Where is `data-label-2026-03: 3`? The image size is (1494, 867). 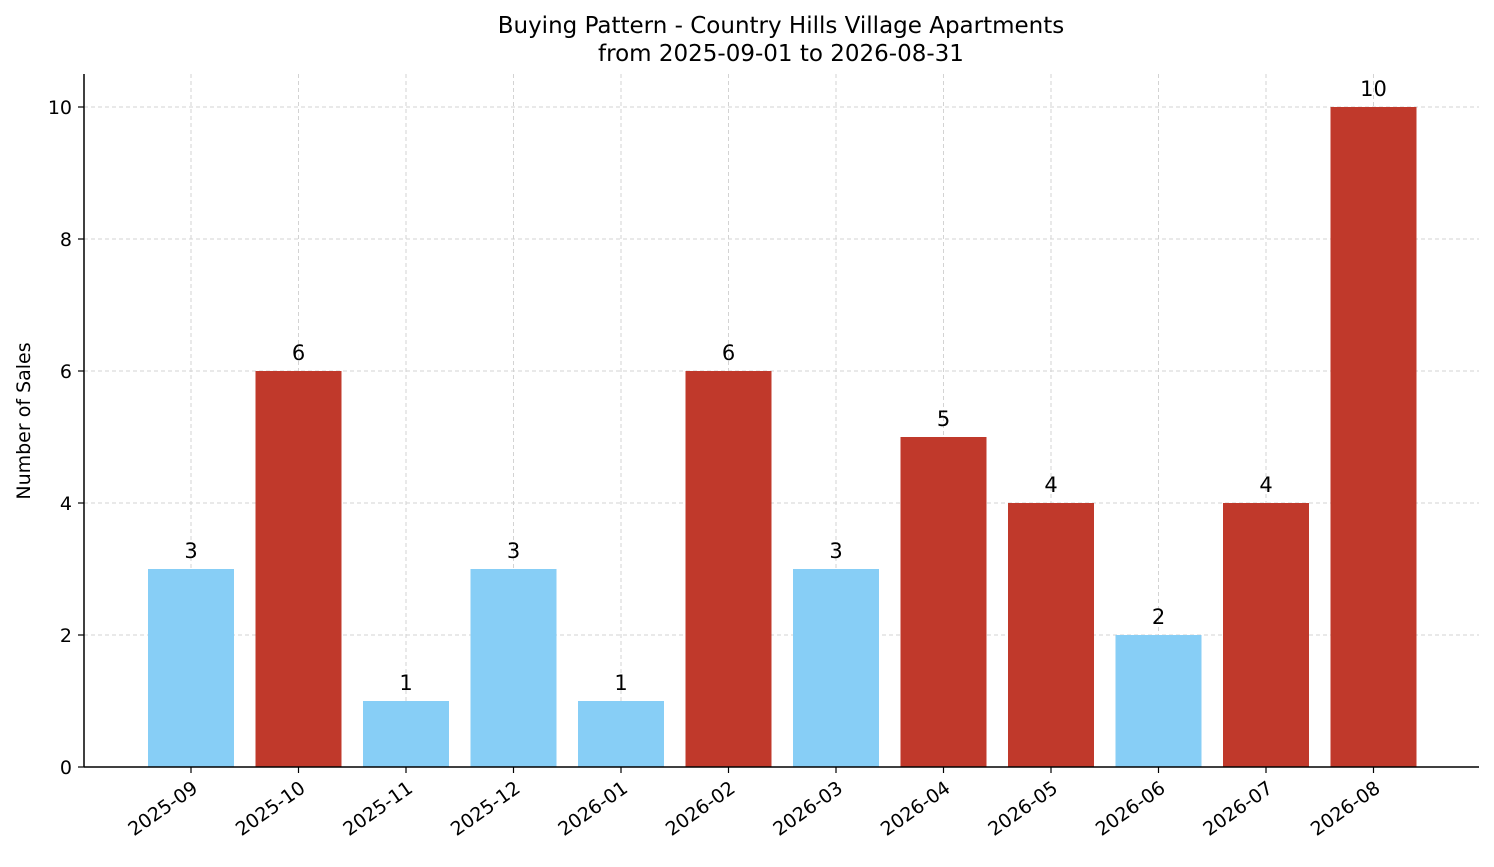
data-label-2026-03: 3 is located at coordinates (835, 551).